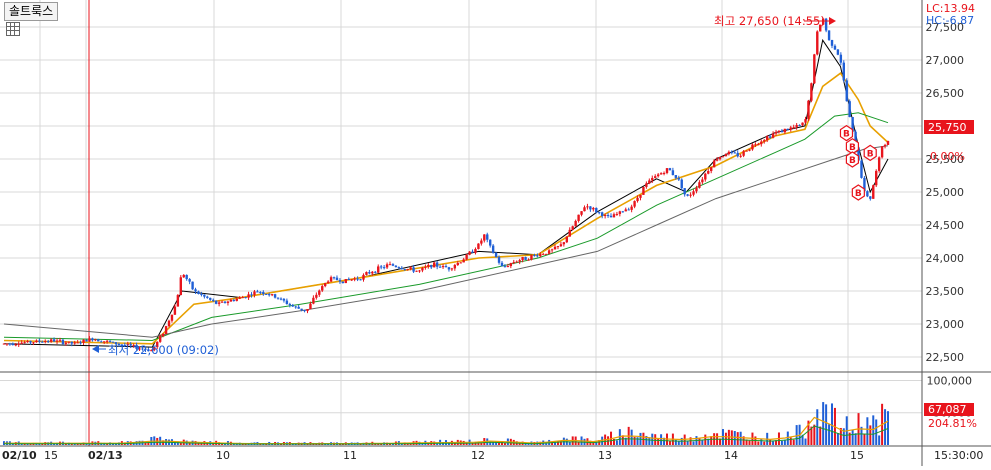 The width and height of the screenshot is (991, 470). What do you see at coordinates (223, 455) in the screenshot?
I see `time-tick-label: 10` at bounding box center [223, 455].